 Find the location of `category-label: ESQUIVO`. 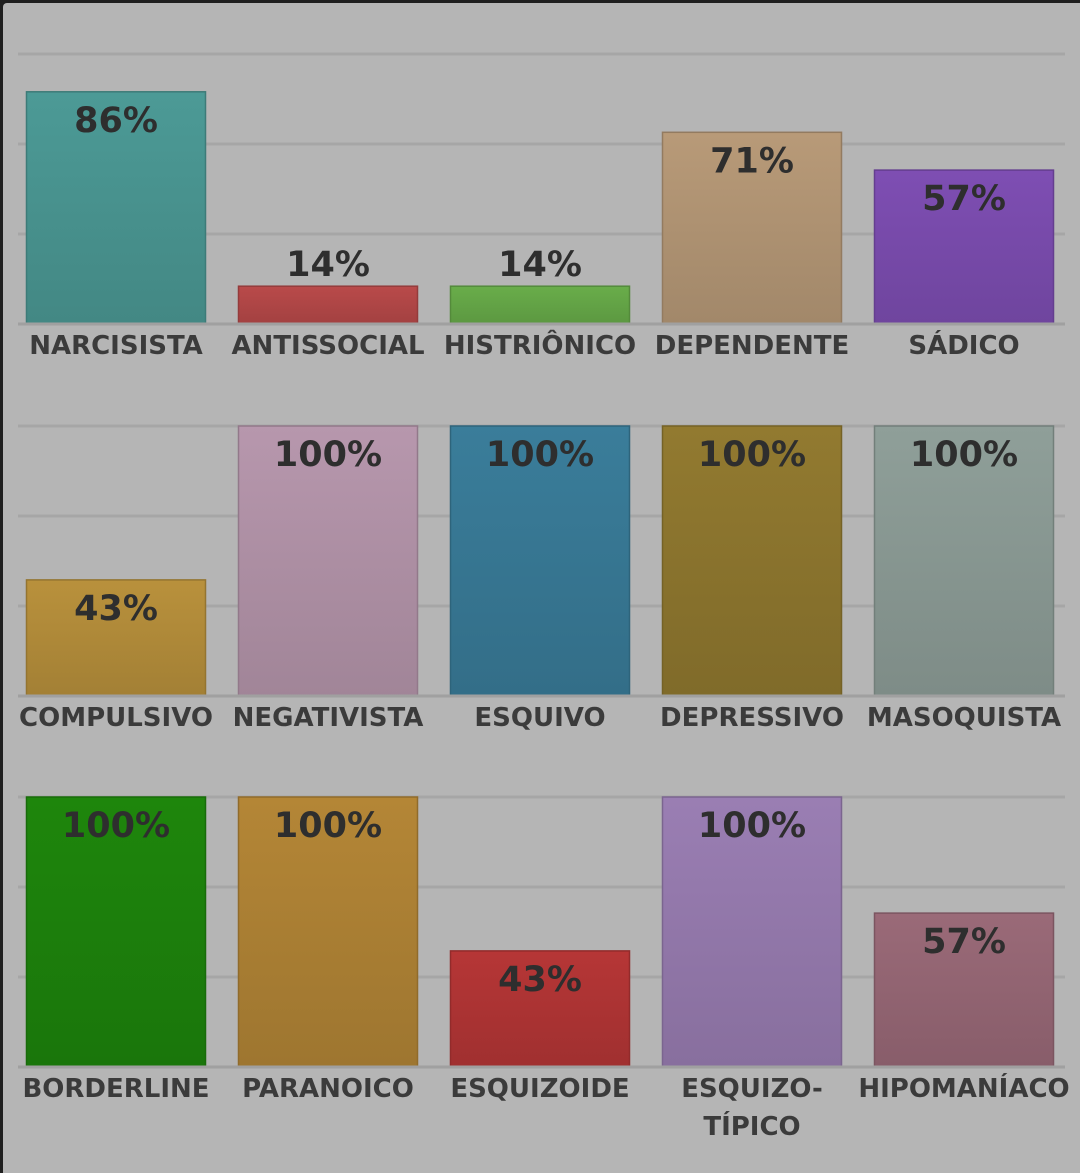

category-label: ESQUIVO is located at coordinates (539, 718).